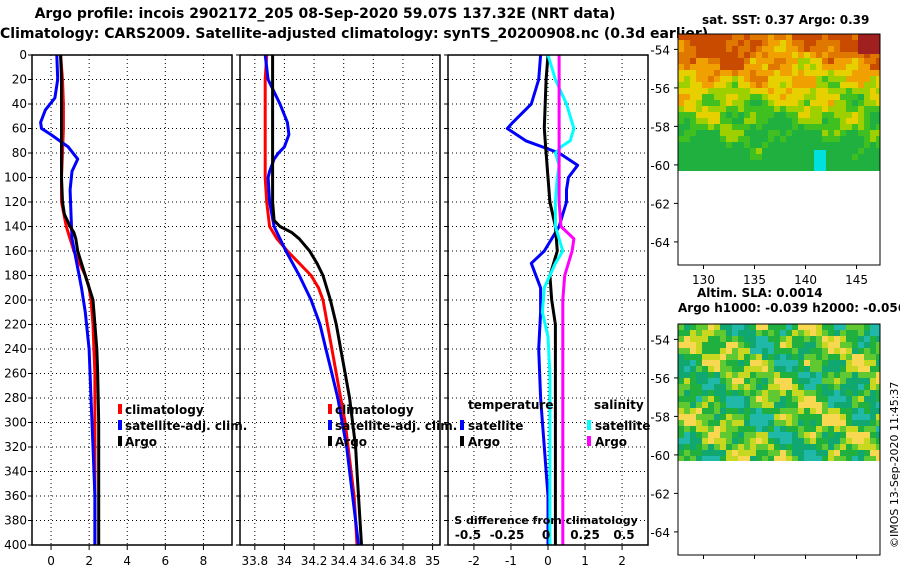  What do you see at coordinates (19, 80) in the screenshot?
I see `depth-tick-label: 20` at bounding box center [19, 80].